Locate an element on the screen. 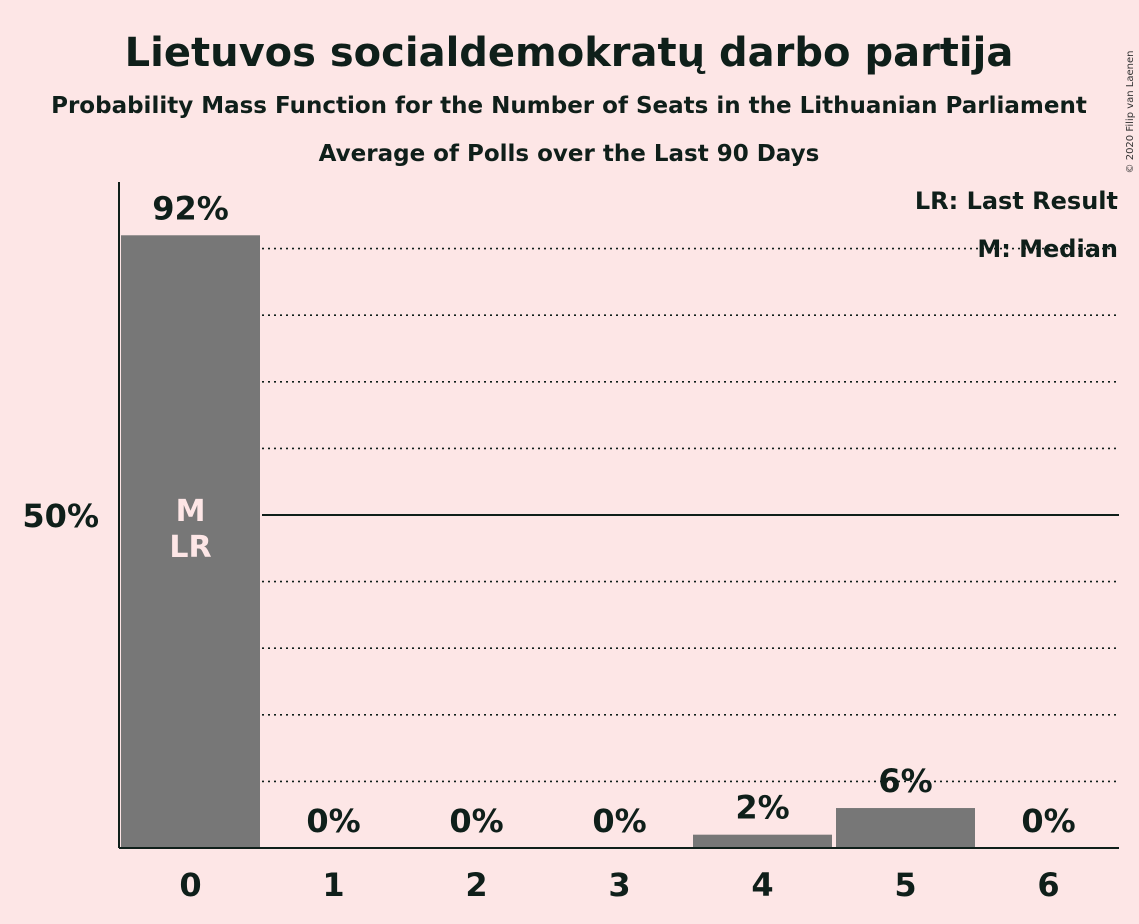 The image size is (1139, 924). value-label-3: 0% is located at coordinates (619, 821).